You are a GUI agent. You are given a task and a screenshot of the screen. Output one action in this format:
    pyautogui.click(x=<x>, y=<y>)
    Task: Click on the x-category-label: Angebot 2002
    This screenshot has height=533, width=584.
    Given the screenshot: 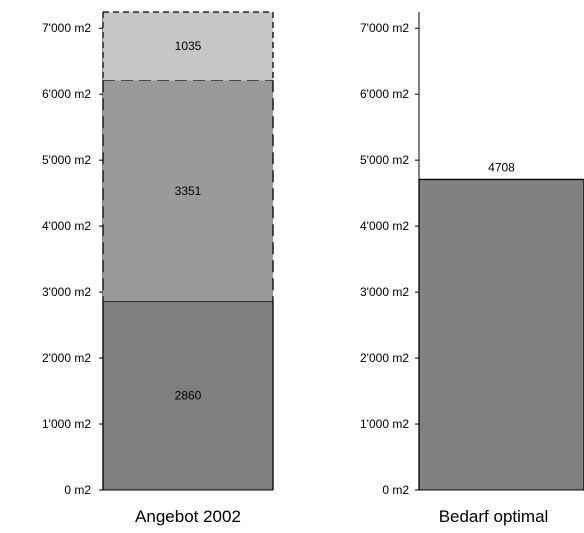 What is the action you would take?
    pyautogui.click(x=188, y=516)
    